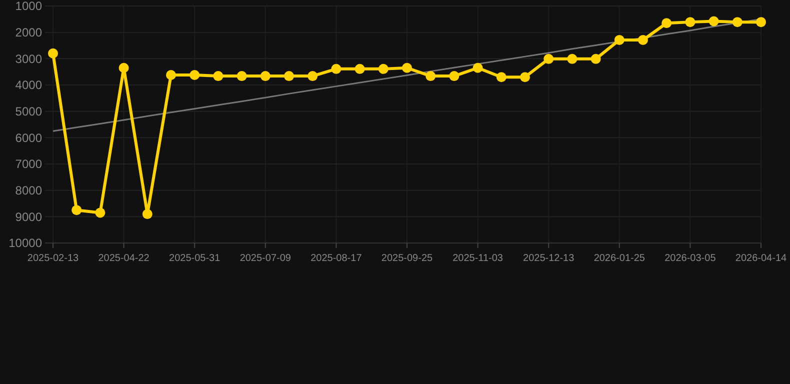  What do you see at coordinates (124, 258) in the screenshot?
I see `x-tick-label: 2025-04-22` at bounding box center [124, 258].